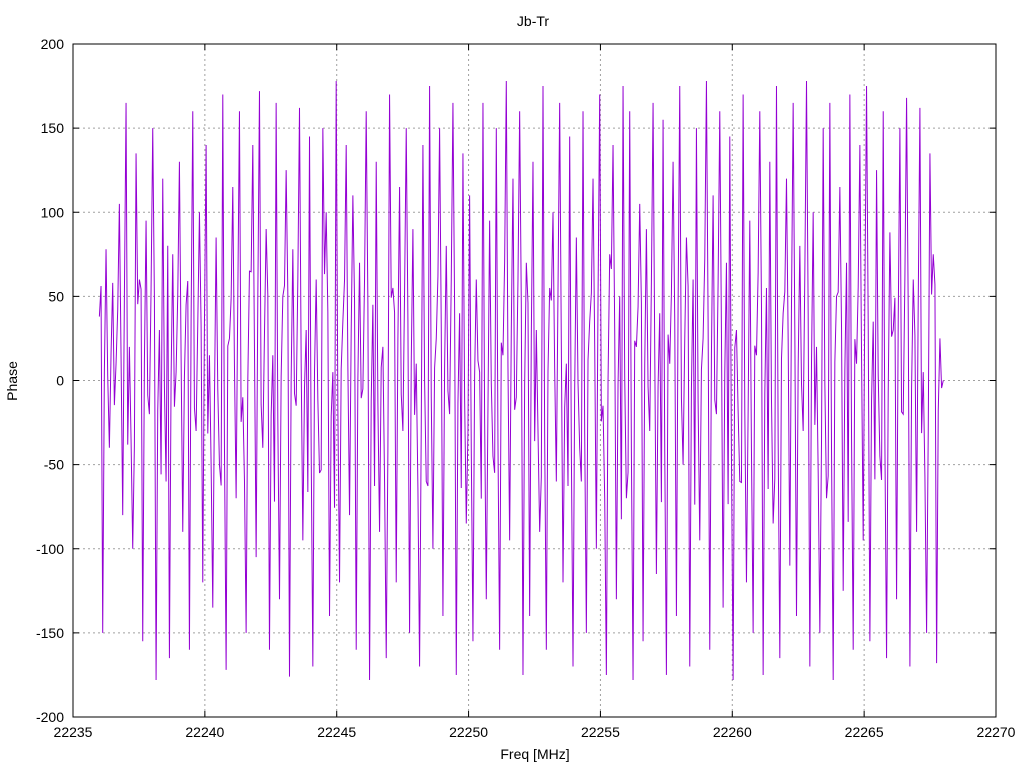 The height and width of the screenshot is (768, 1024). Describe the element at coordinates (468, 732) in the screenshot. I see `x-tick-label: 22250` at that location.